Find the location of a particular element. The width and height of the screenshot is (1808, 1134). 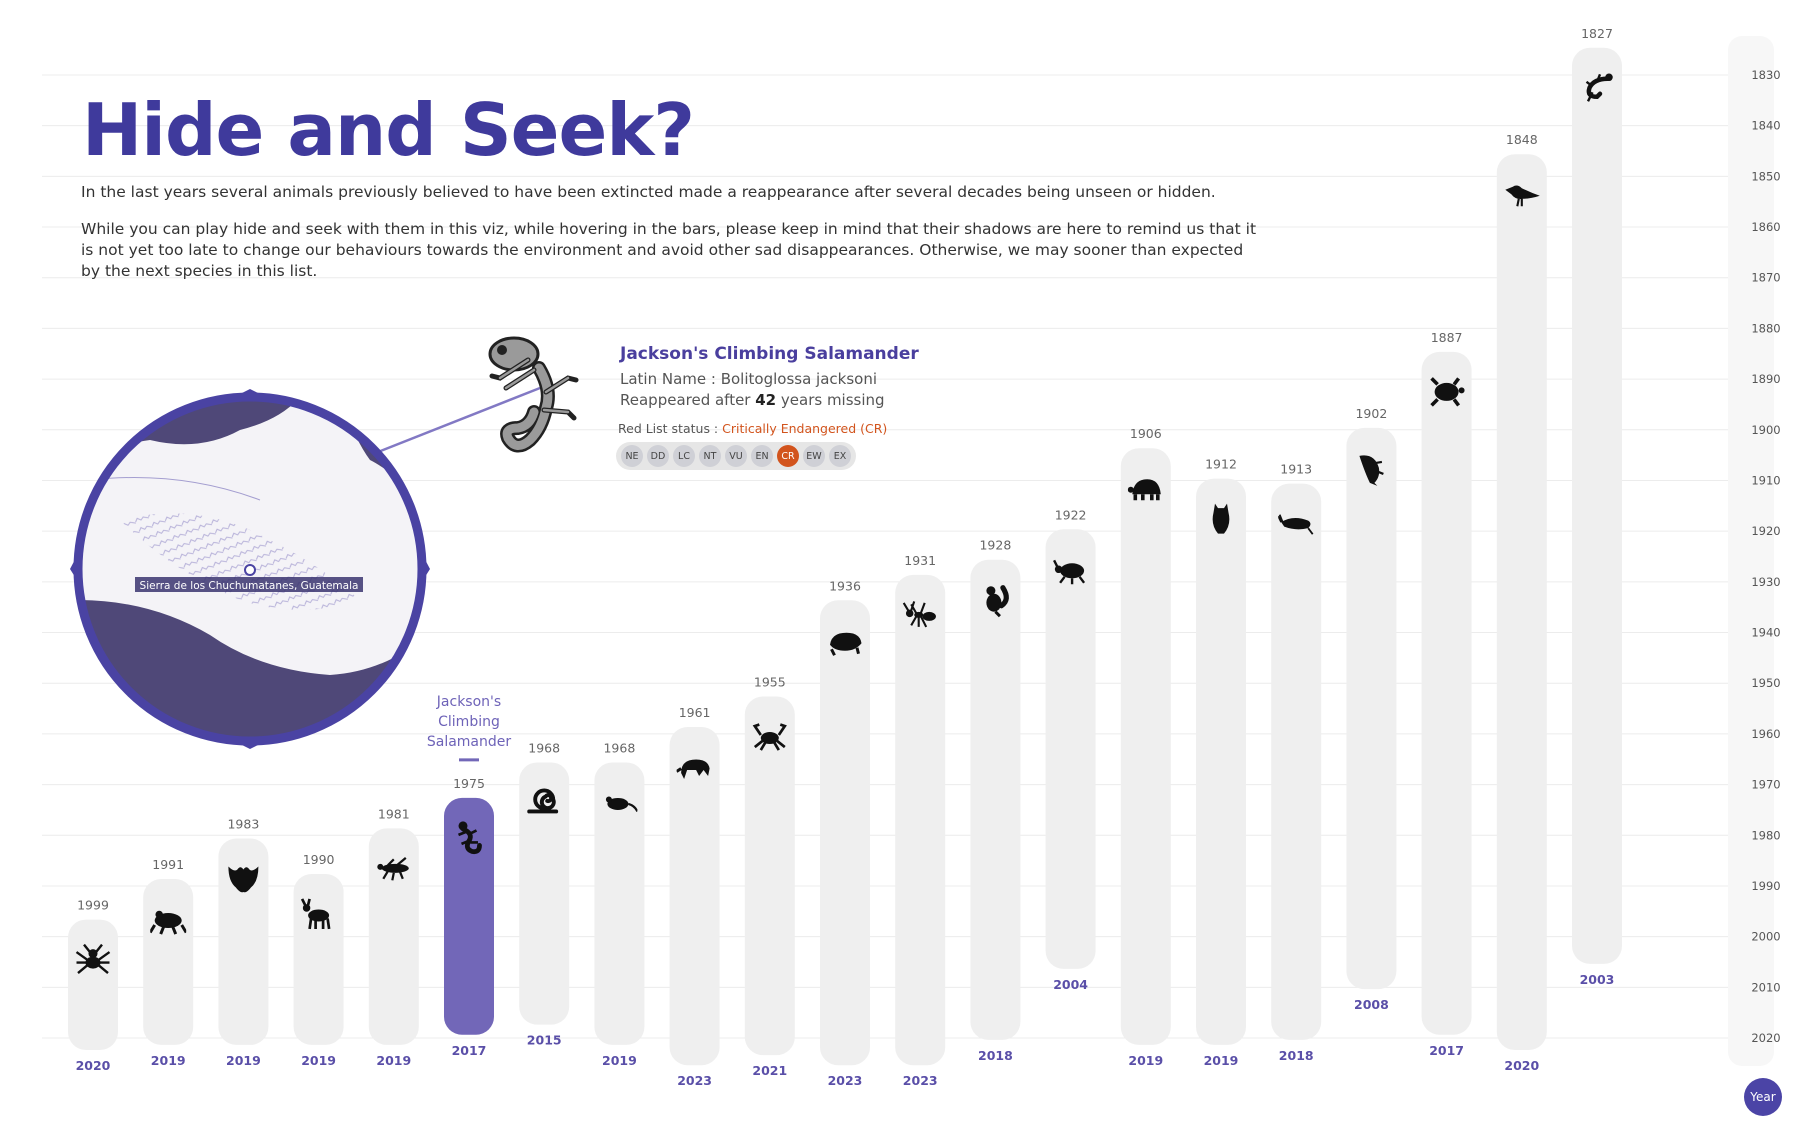

bar-group: 1928 2018 is located at coordinates (995, 800).